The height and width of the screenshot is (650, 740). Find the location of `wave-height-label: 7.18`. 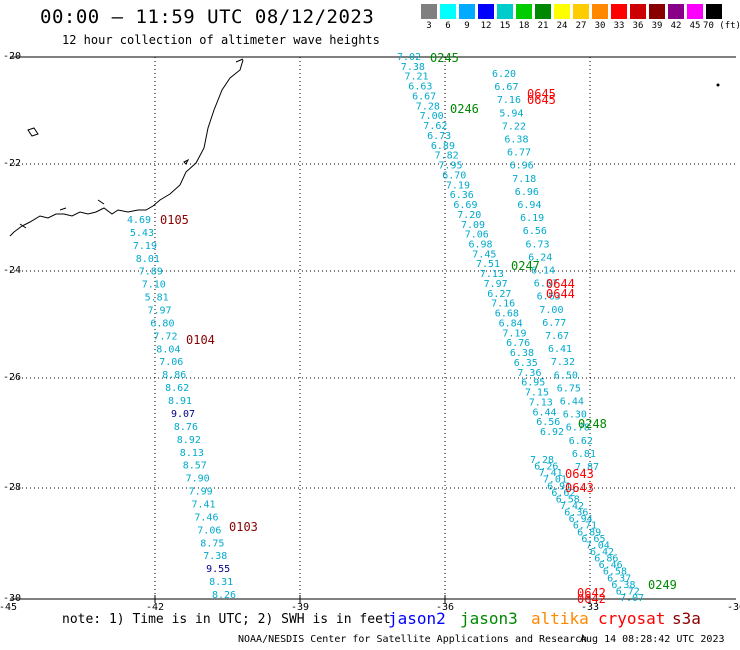

wave-height-label: 7.18 is located at coordinates (524, 179).